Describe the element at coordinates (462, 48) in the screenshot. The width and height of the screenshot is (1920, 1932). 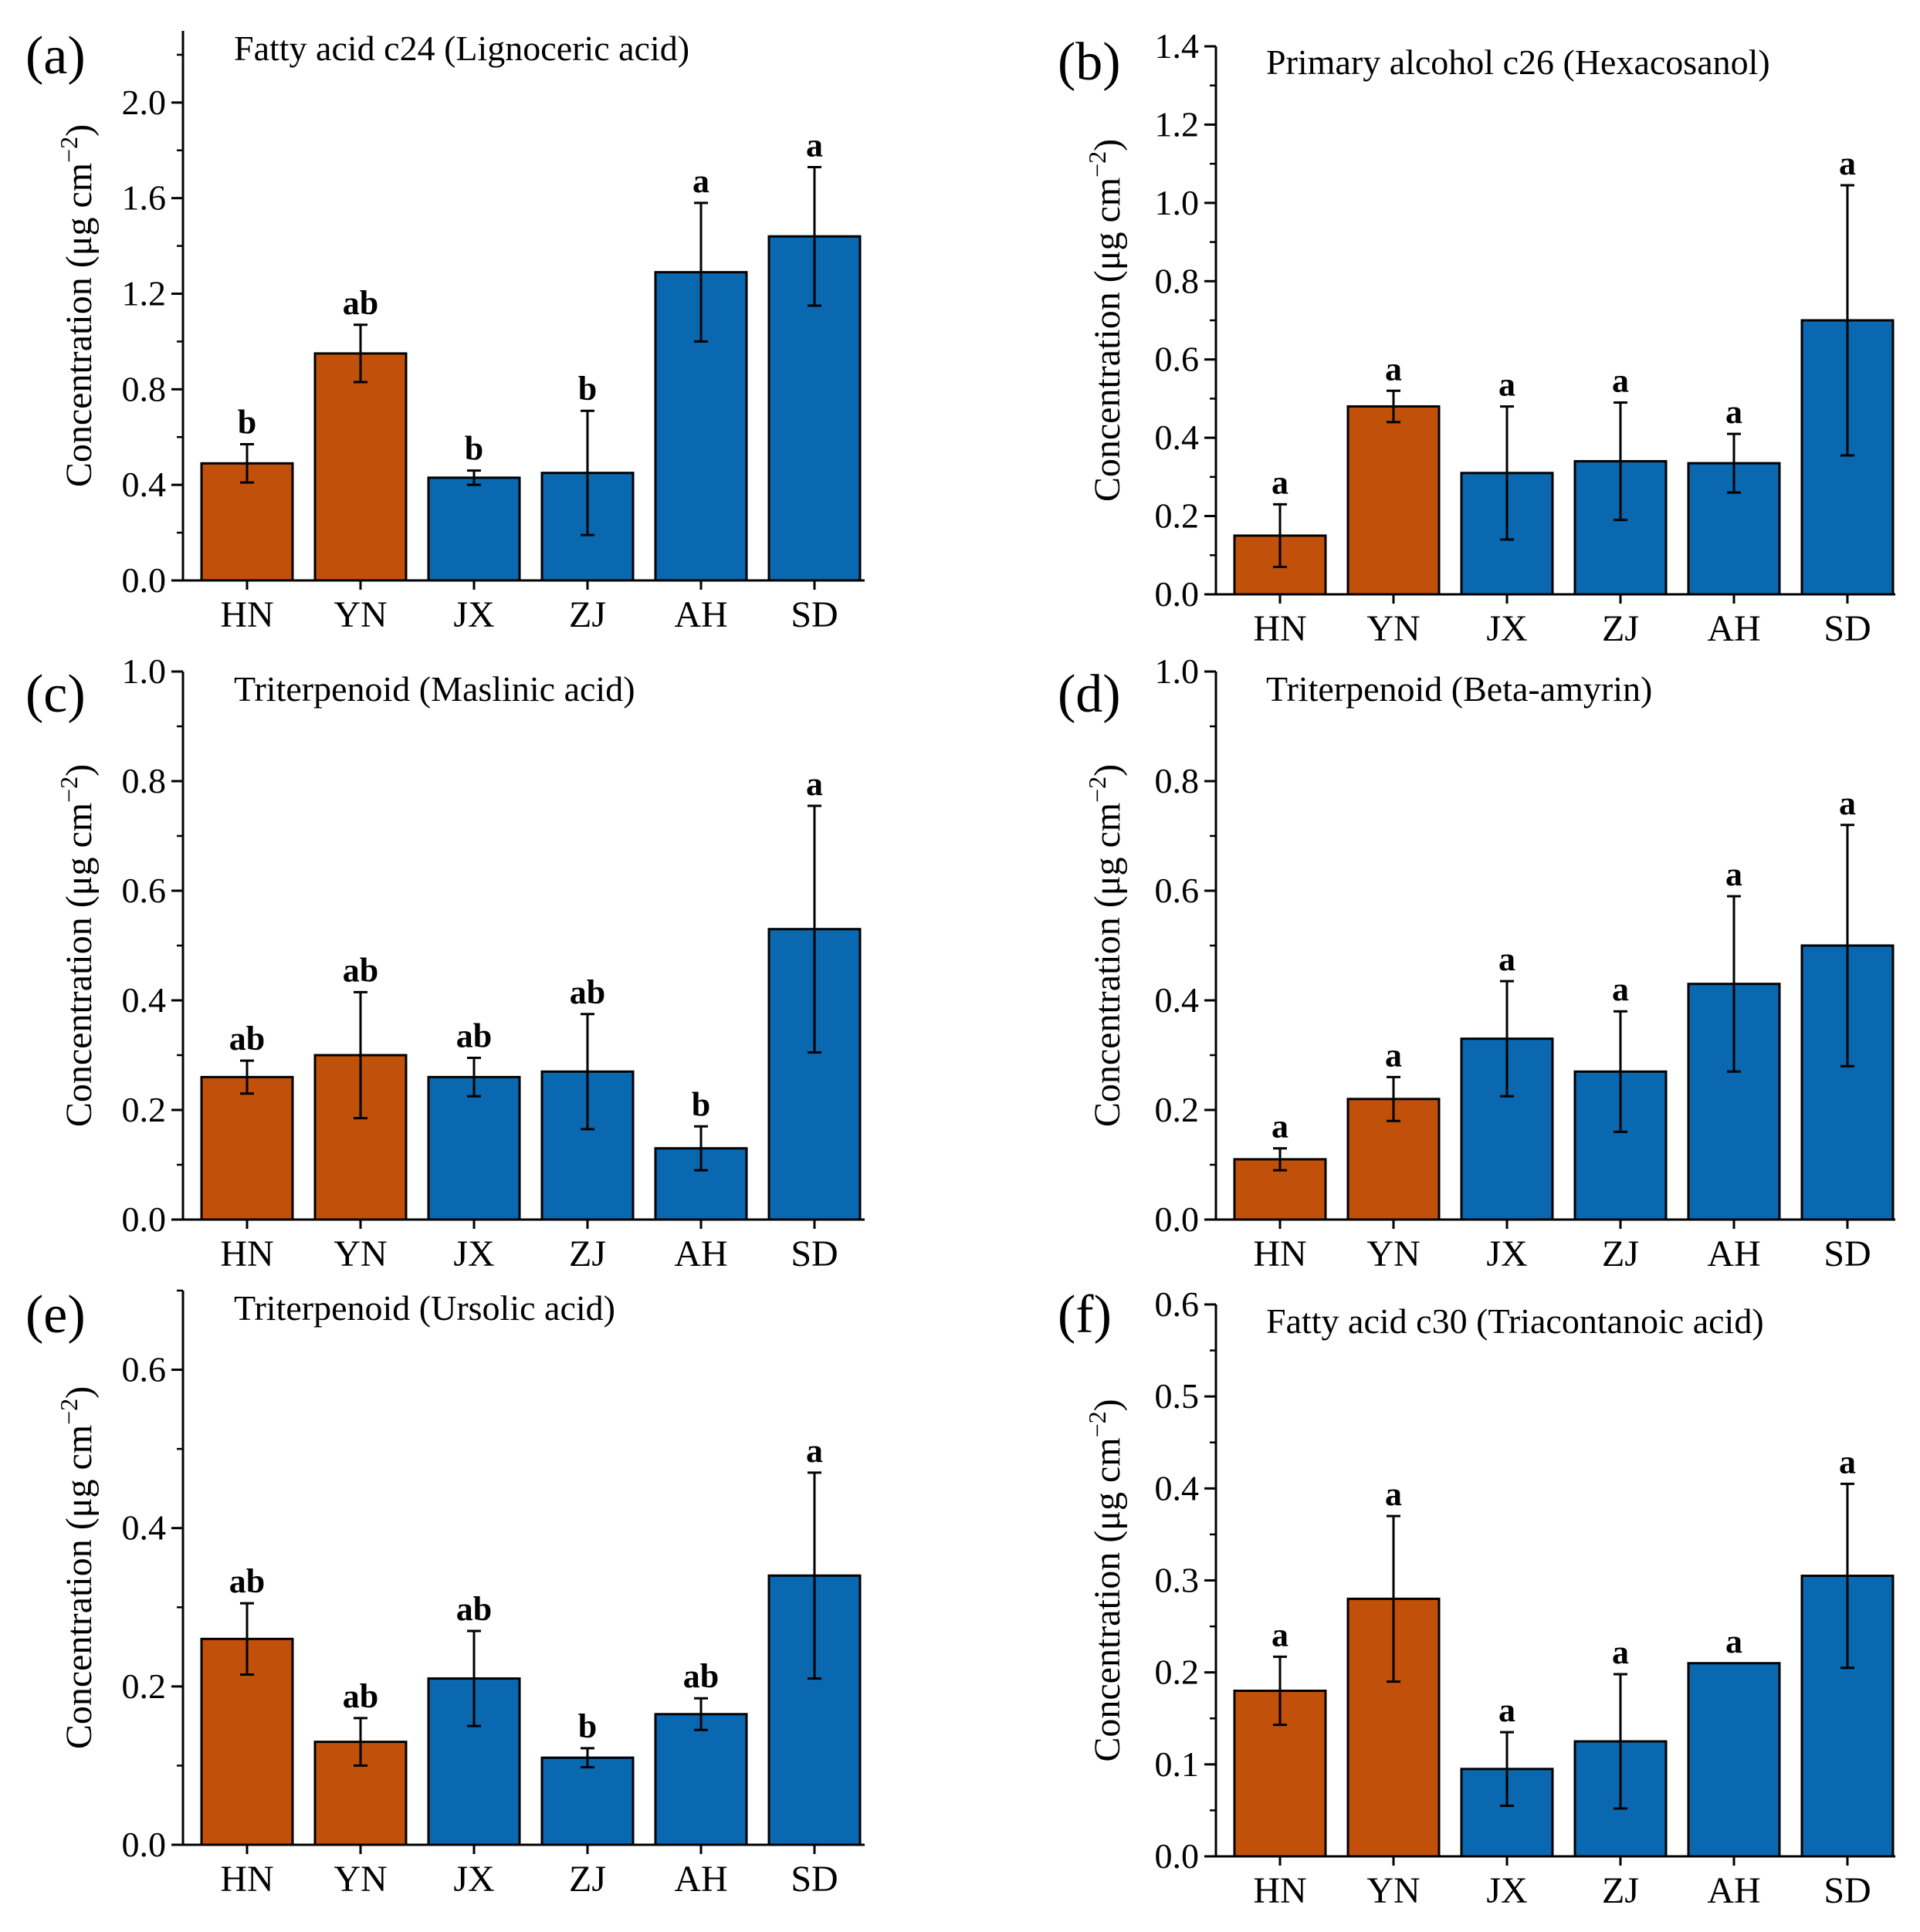
I see `chart-title: Fatty acid c24 (Lignoceric acid)` at that location.